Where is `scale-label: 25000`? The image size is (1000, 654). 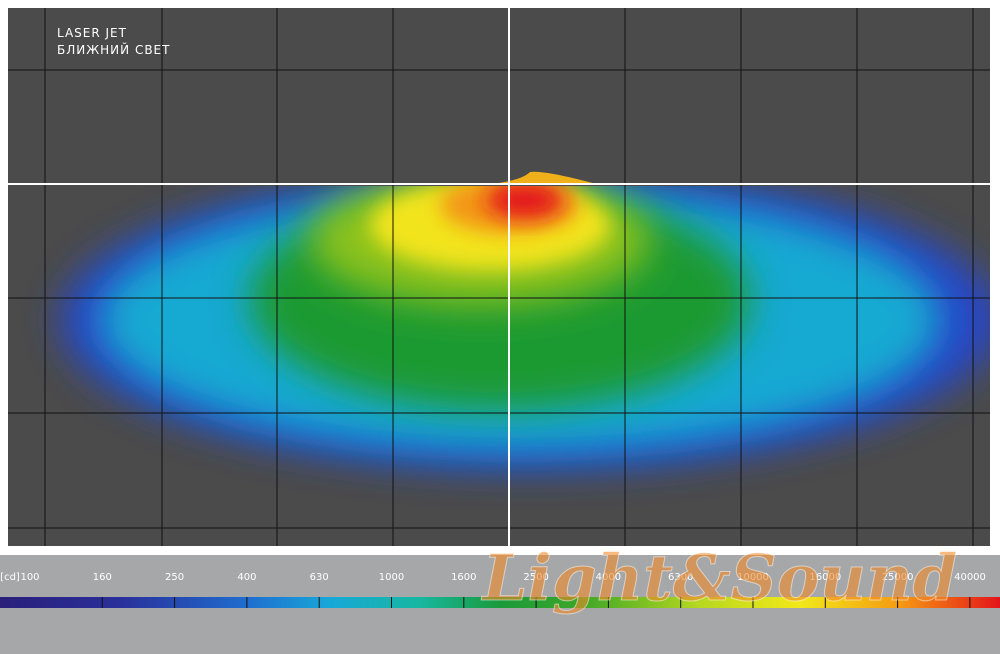 scale-label: 25000 is located at coordinates (898, 577).